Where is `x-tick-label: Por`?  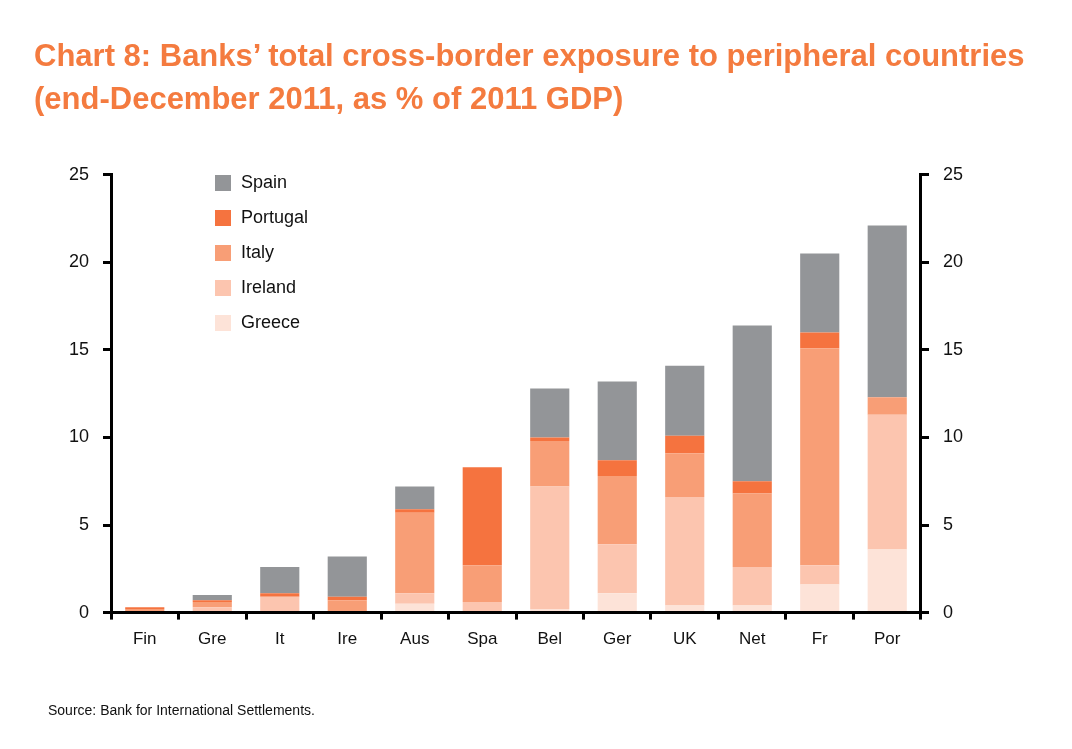
x-tick-label: Por is located at coordinates (887, 639).